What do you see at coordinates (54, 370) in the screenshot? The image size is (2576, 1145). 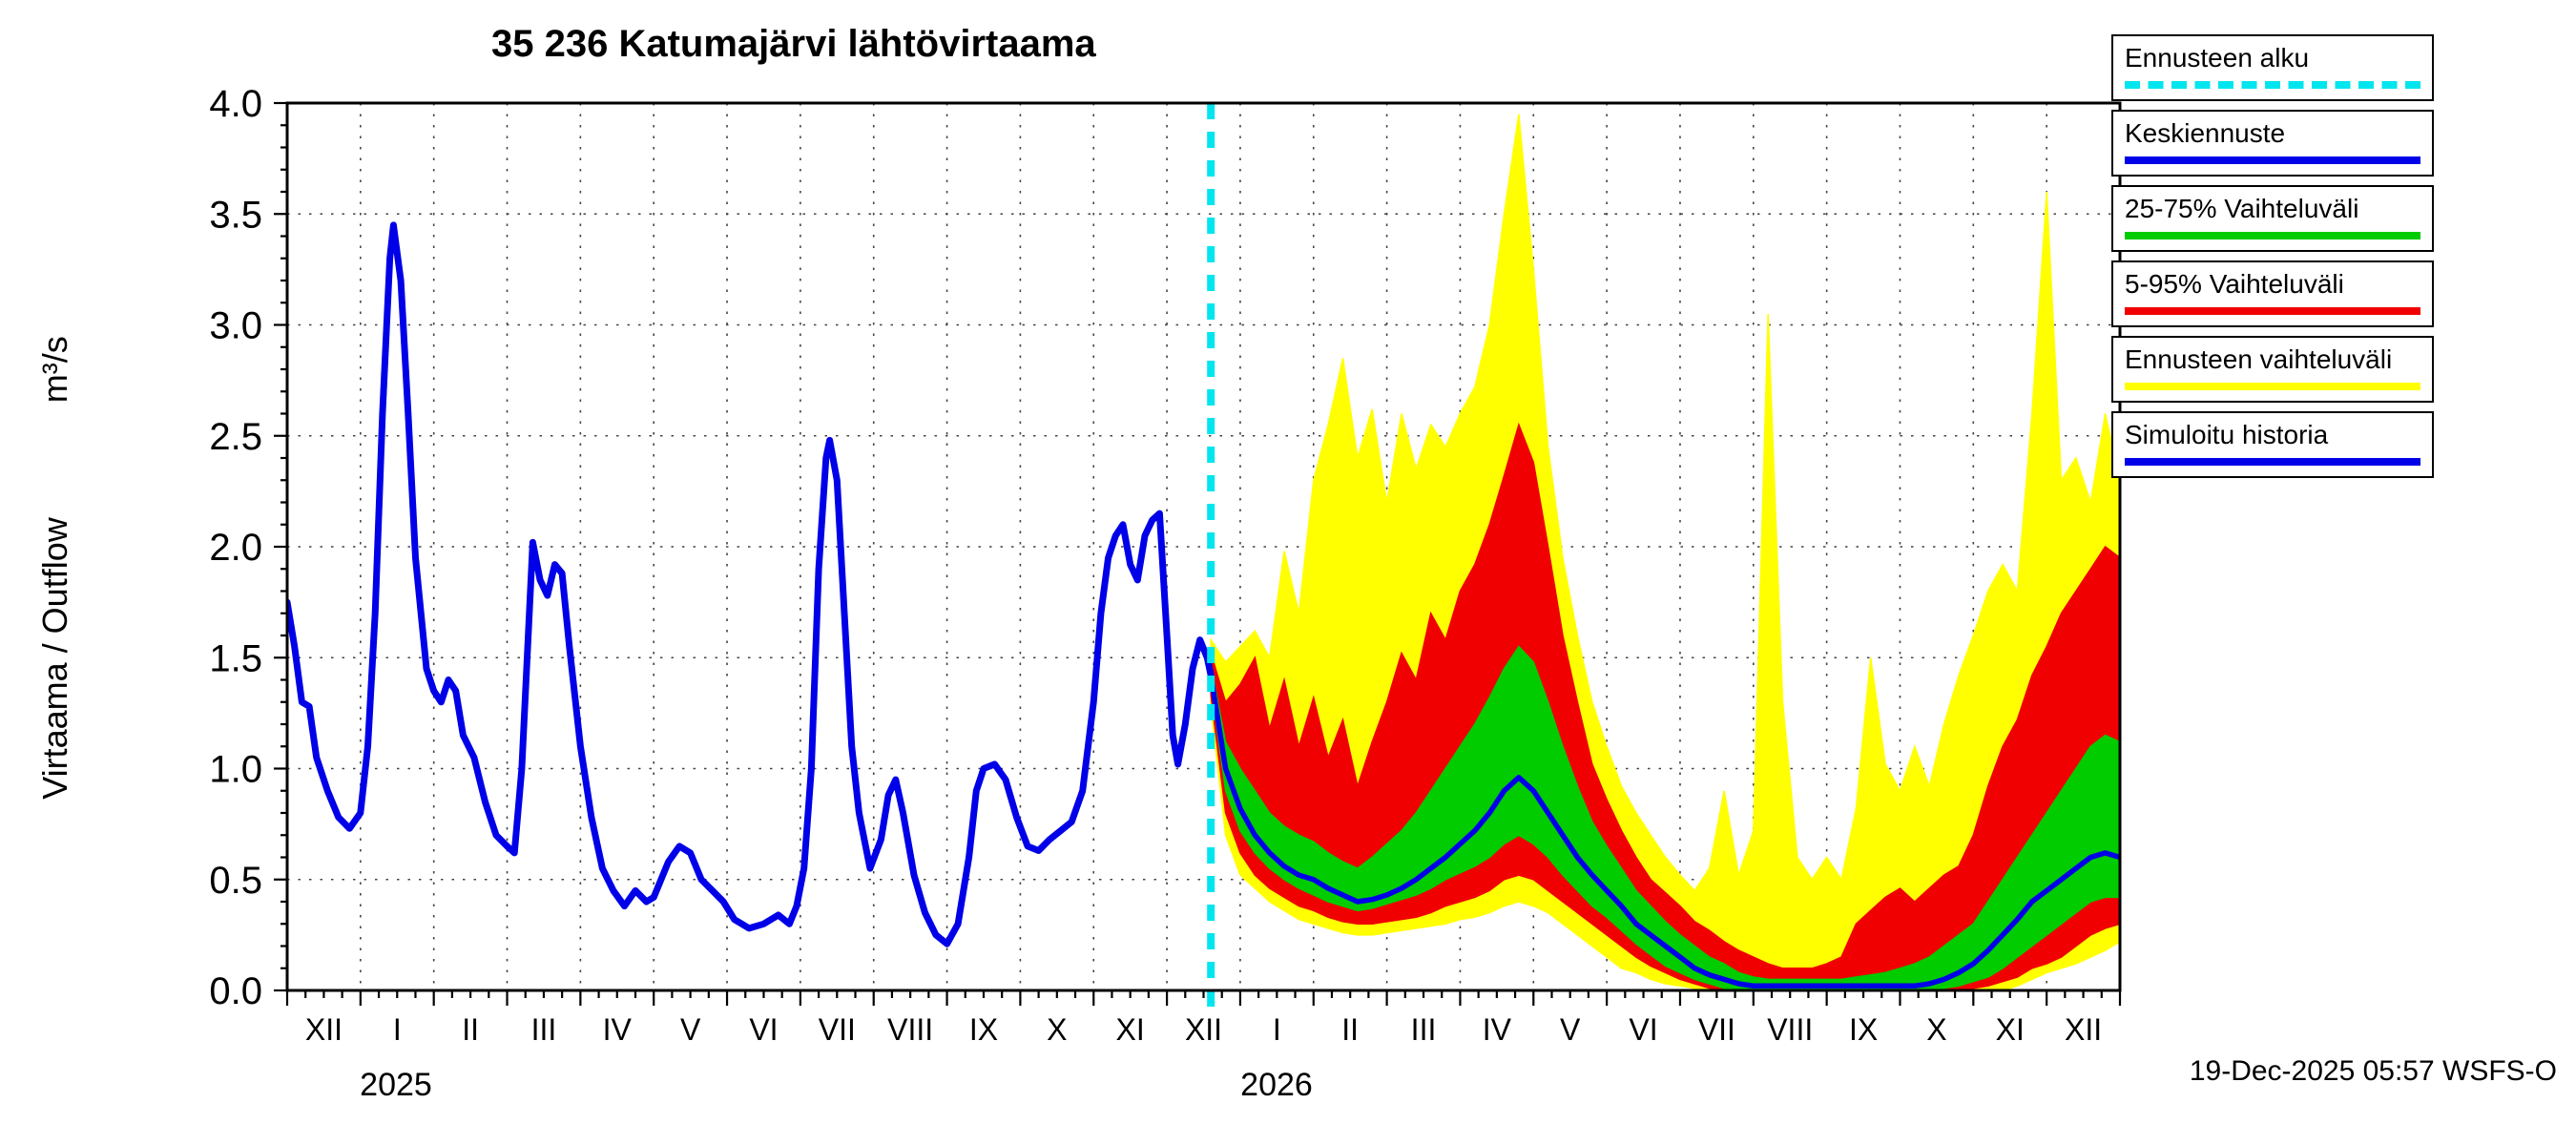 I see `y-axis-unit: m³/s` at bounding box center [54, 370].